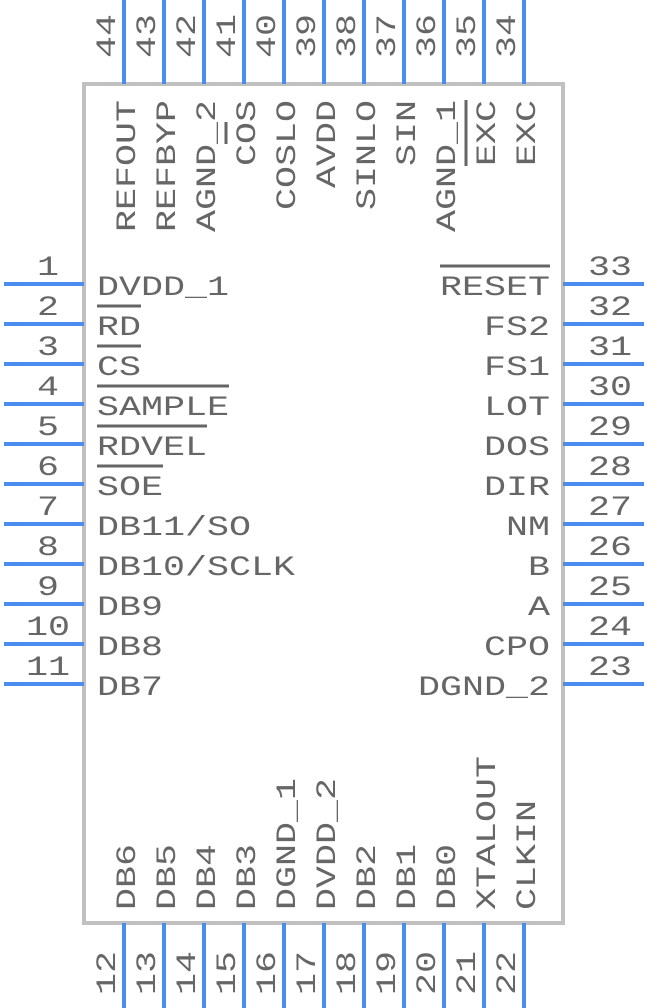 Image resolution: width=648 pixels, height=1008 pixels. Describe the element at coordinates (118, 926) in the screenshot. I see `pin-12: 12 DB6` at that location.